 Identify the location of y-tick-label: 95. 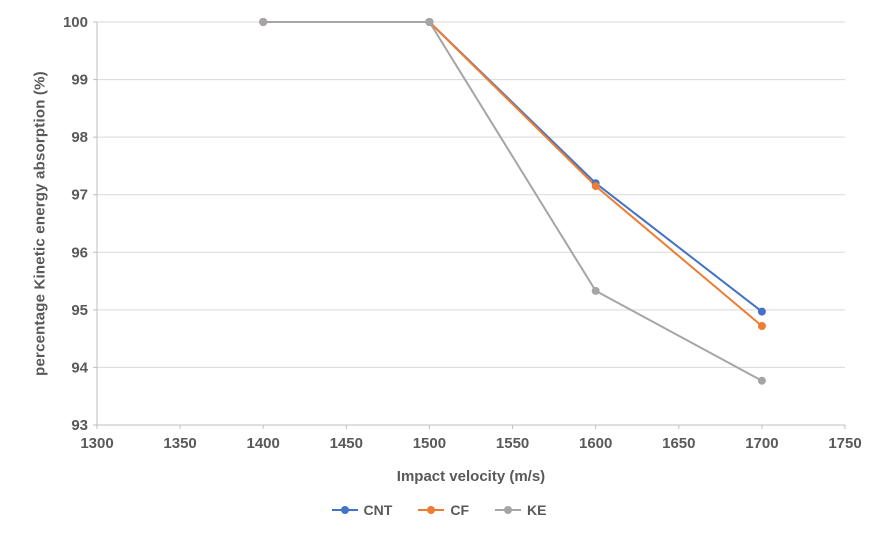
(79, 310).